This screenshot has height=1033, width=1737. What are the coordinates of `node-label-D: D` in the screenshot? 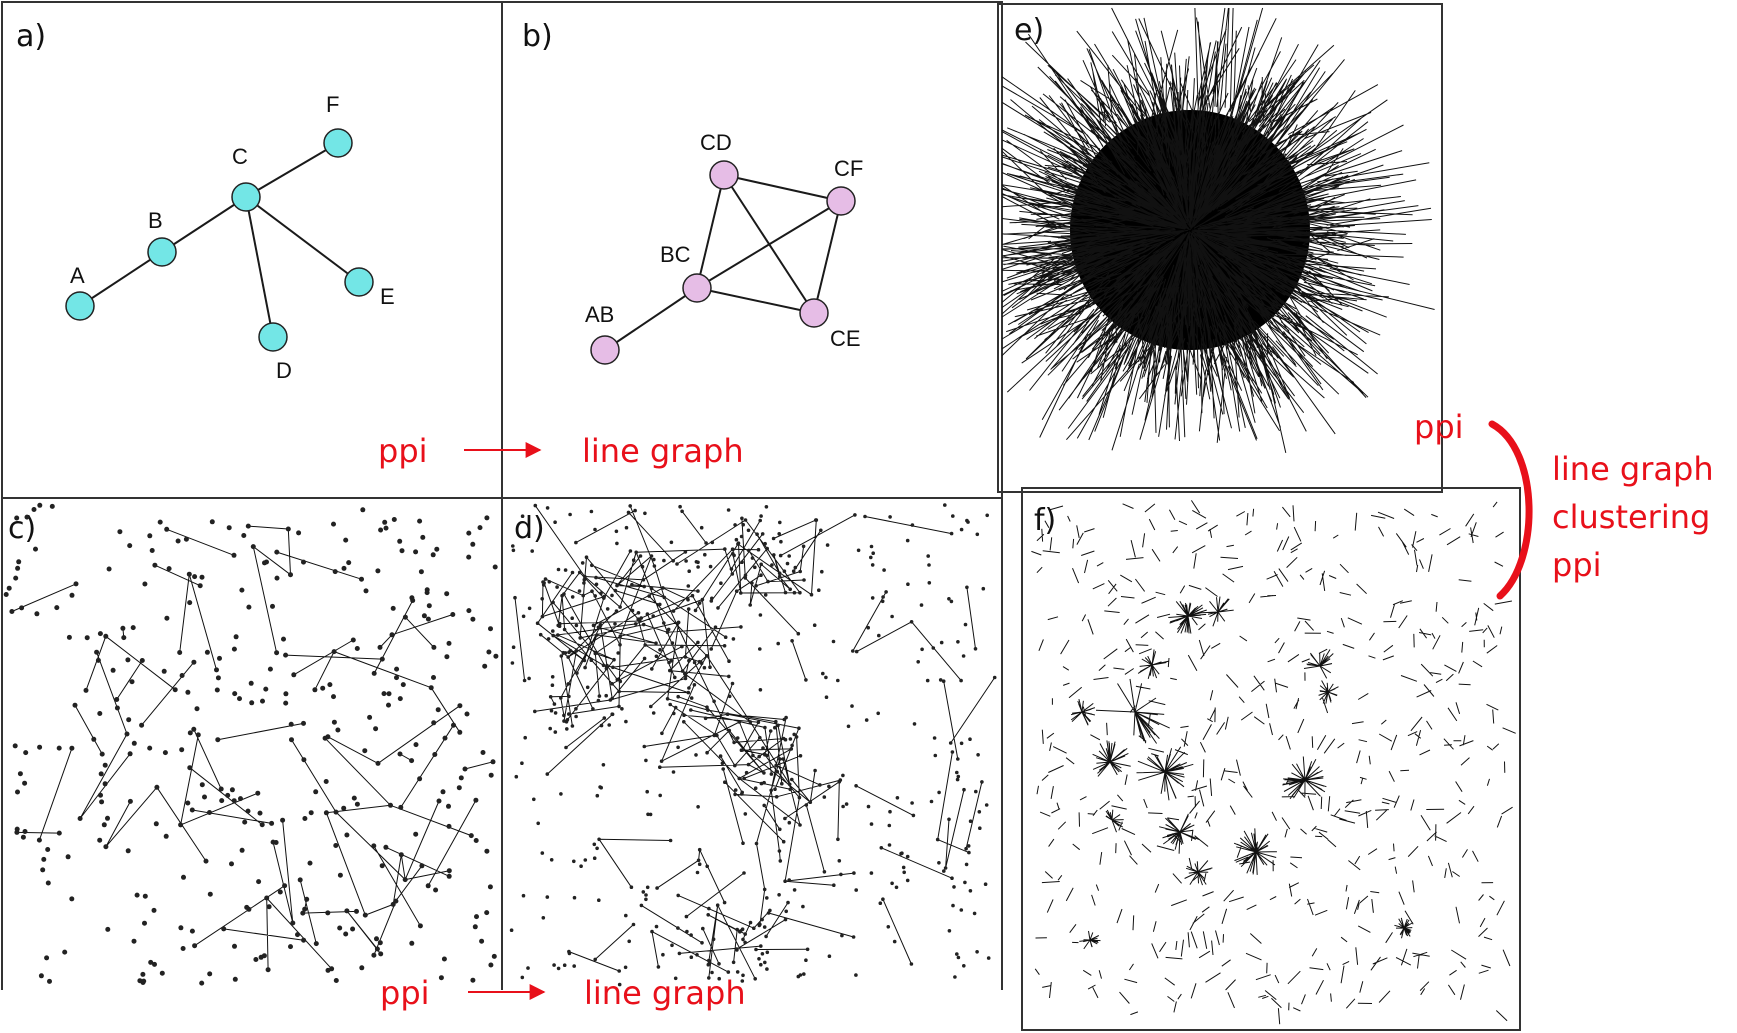 It's located at (284, 370).